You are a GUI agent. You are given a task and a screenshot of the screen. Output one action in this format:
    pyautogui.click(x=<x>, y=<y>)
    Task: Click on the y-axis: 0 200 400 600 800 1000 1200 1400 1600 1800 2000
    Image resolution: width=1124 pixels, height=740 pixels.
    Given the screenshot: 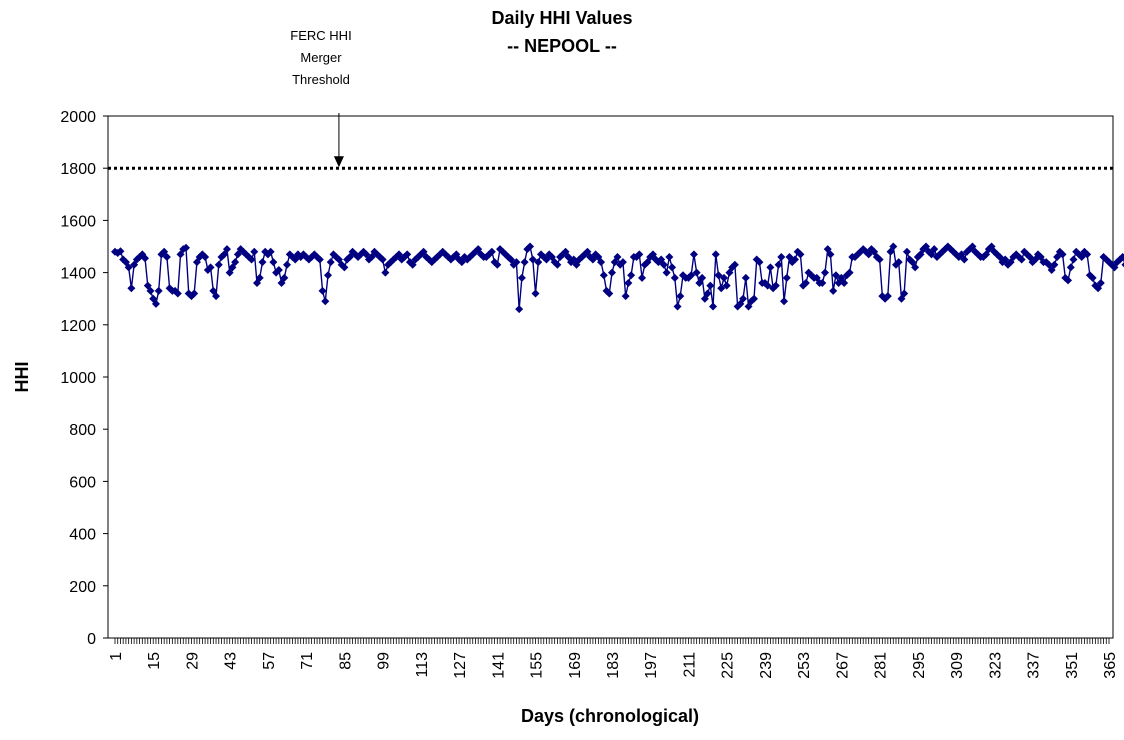 What is the action you would take?
    pyautogui.click(x=84, y=378)
    